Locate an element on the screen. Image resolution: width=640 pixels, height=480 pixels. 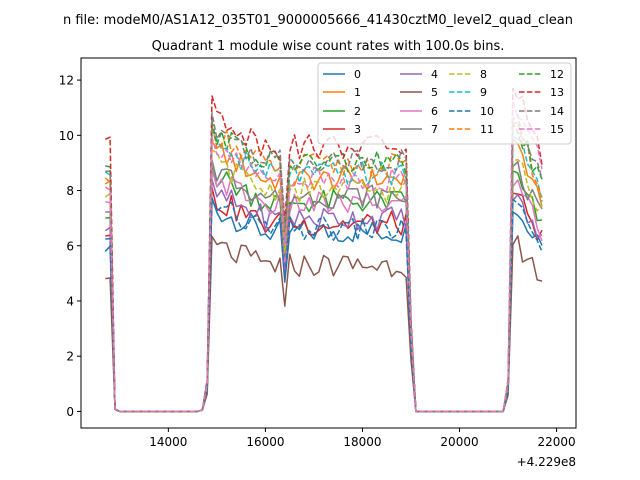
legend-label: 5 is located at coordinates (434, 92).